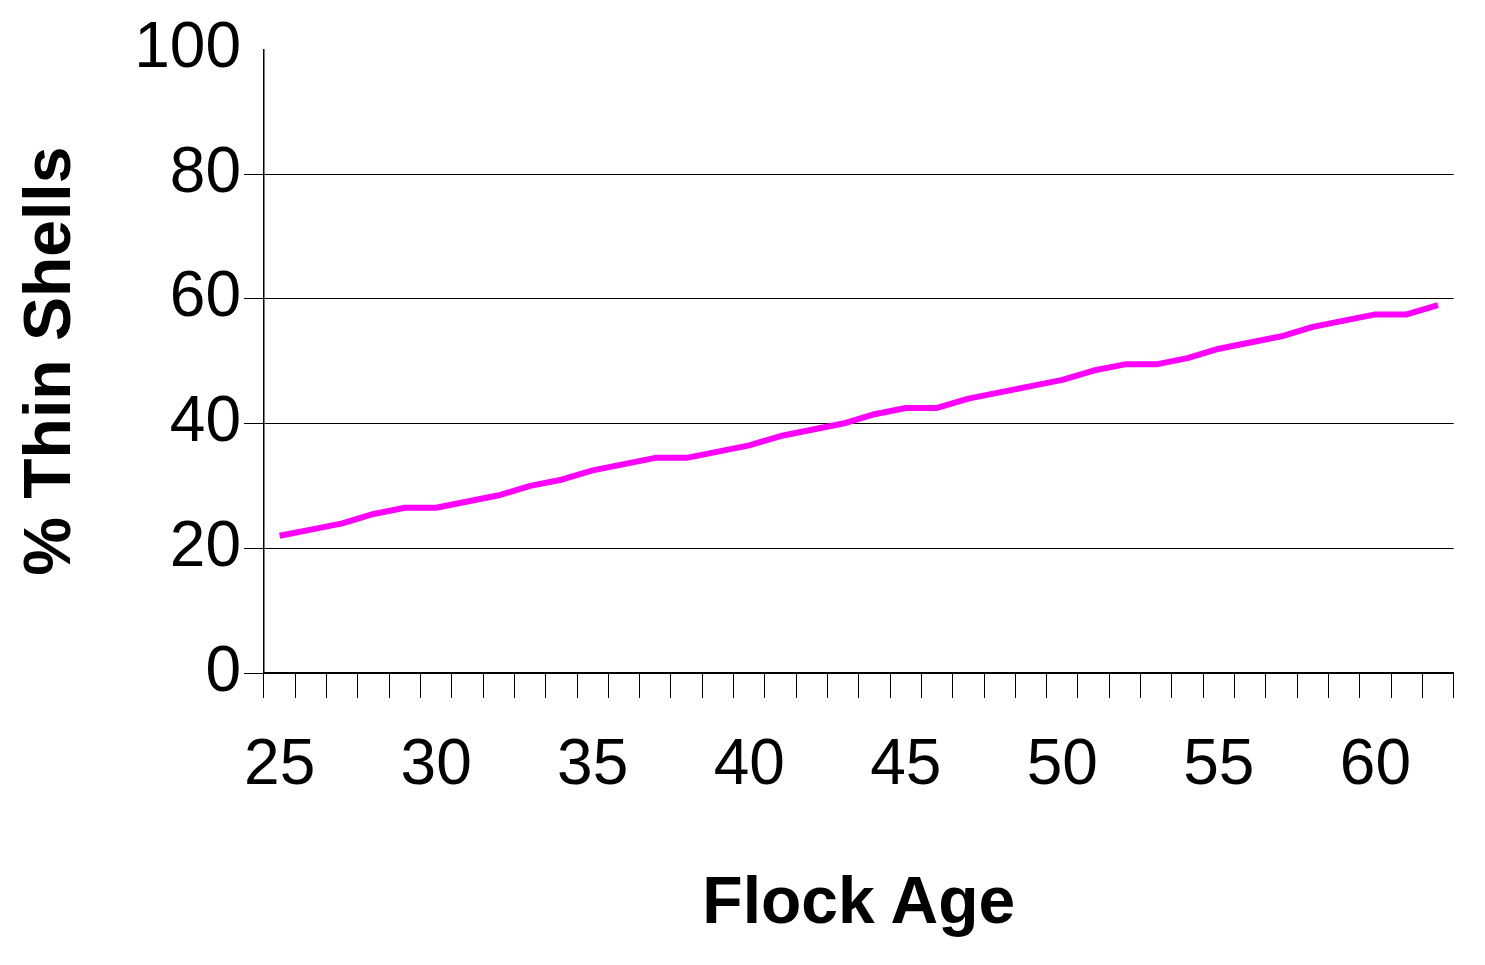  Describe the element at coordinates (436, 762) in the screenshot. I see `x-tick-label: 30` at that location.